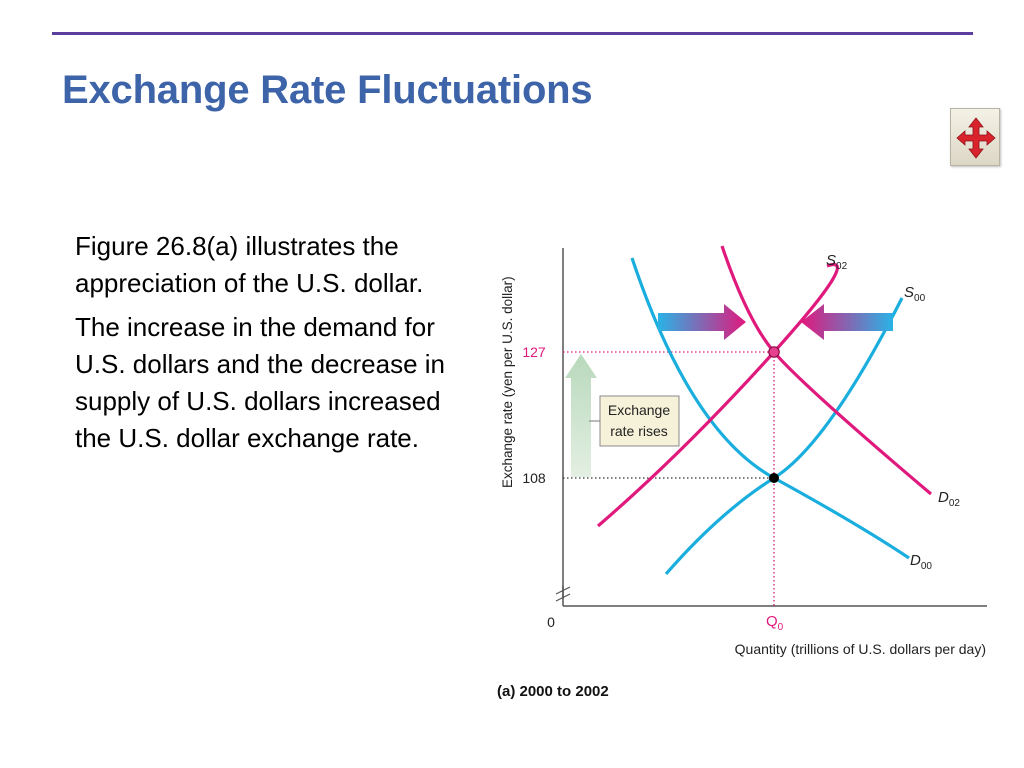  I want to click on annotation-line-2: rate rises, so click(639, 431).